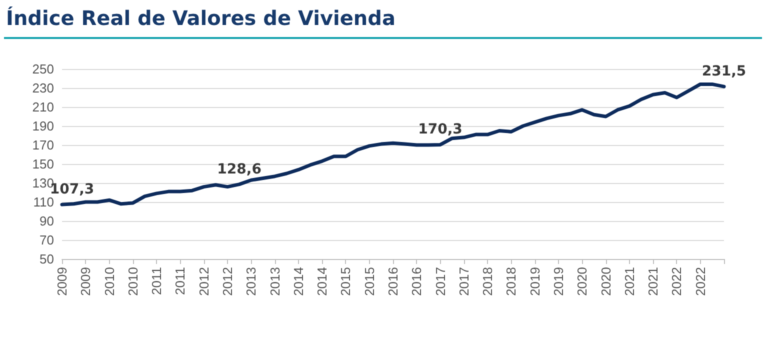 The width and height of the screenshot is (767, 342). Describe the element at coordinates (47, 240) in the screenshot. I see `y-tick-label: 70` at that location.